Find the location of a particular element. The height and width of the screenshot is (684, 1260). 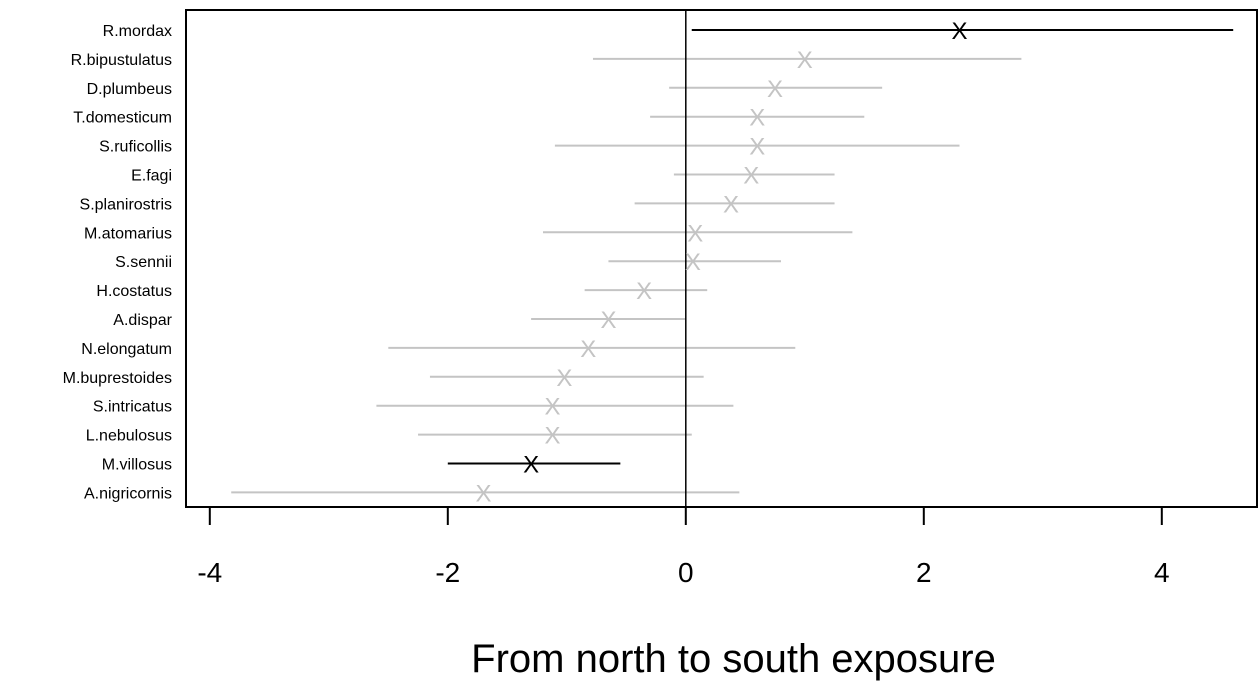

species-label: S.sennii is located at coordinates (143, 262).